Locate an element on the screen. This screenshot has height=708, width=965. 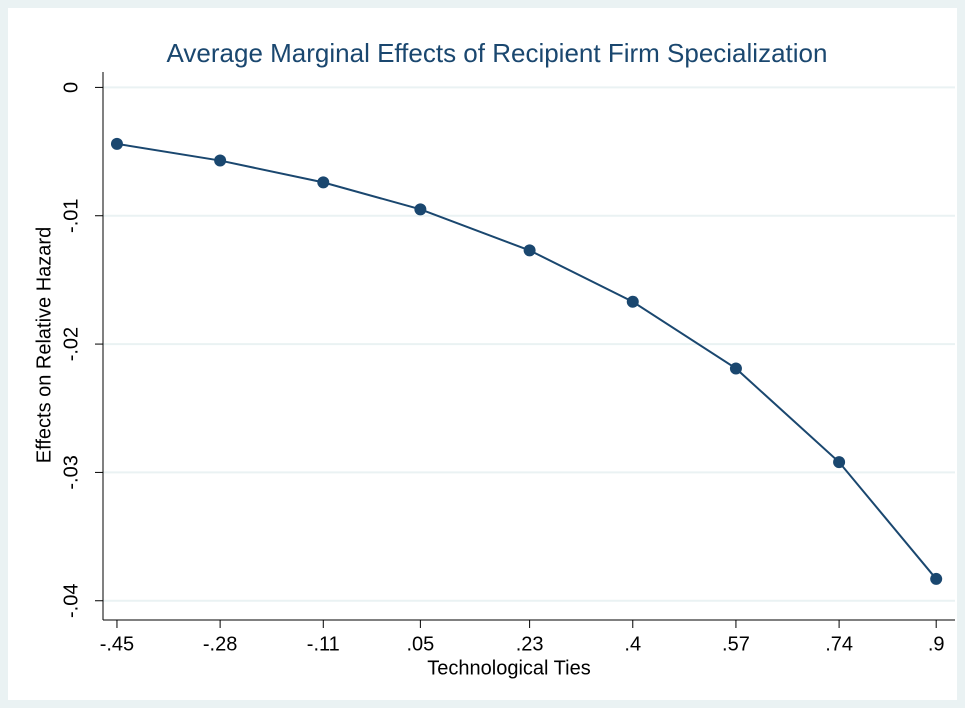
x-tick-label: .74 is located at coordinates (839, 644).